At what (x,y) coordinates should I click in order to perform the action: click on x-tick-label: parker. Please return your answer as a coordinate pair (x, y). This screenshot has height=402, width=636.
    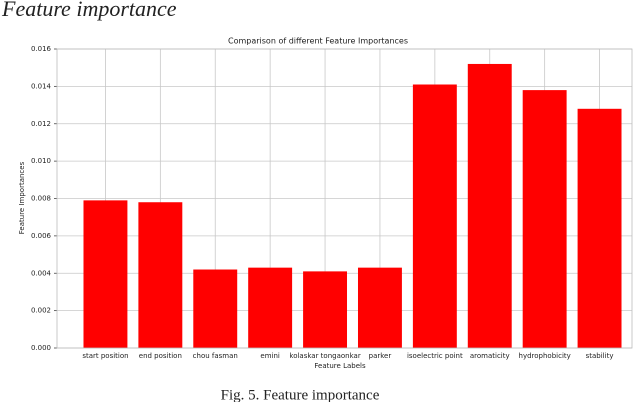
    Looking at the image, I should click on (380, 356).